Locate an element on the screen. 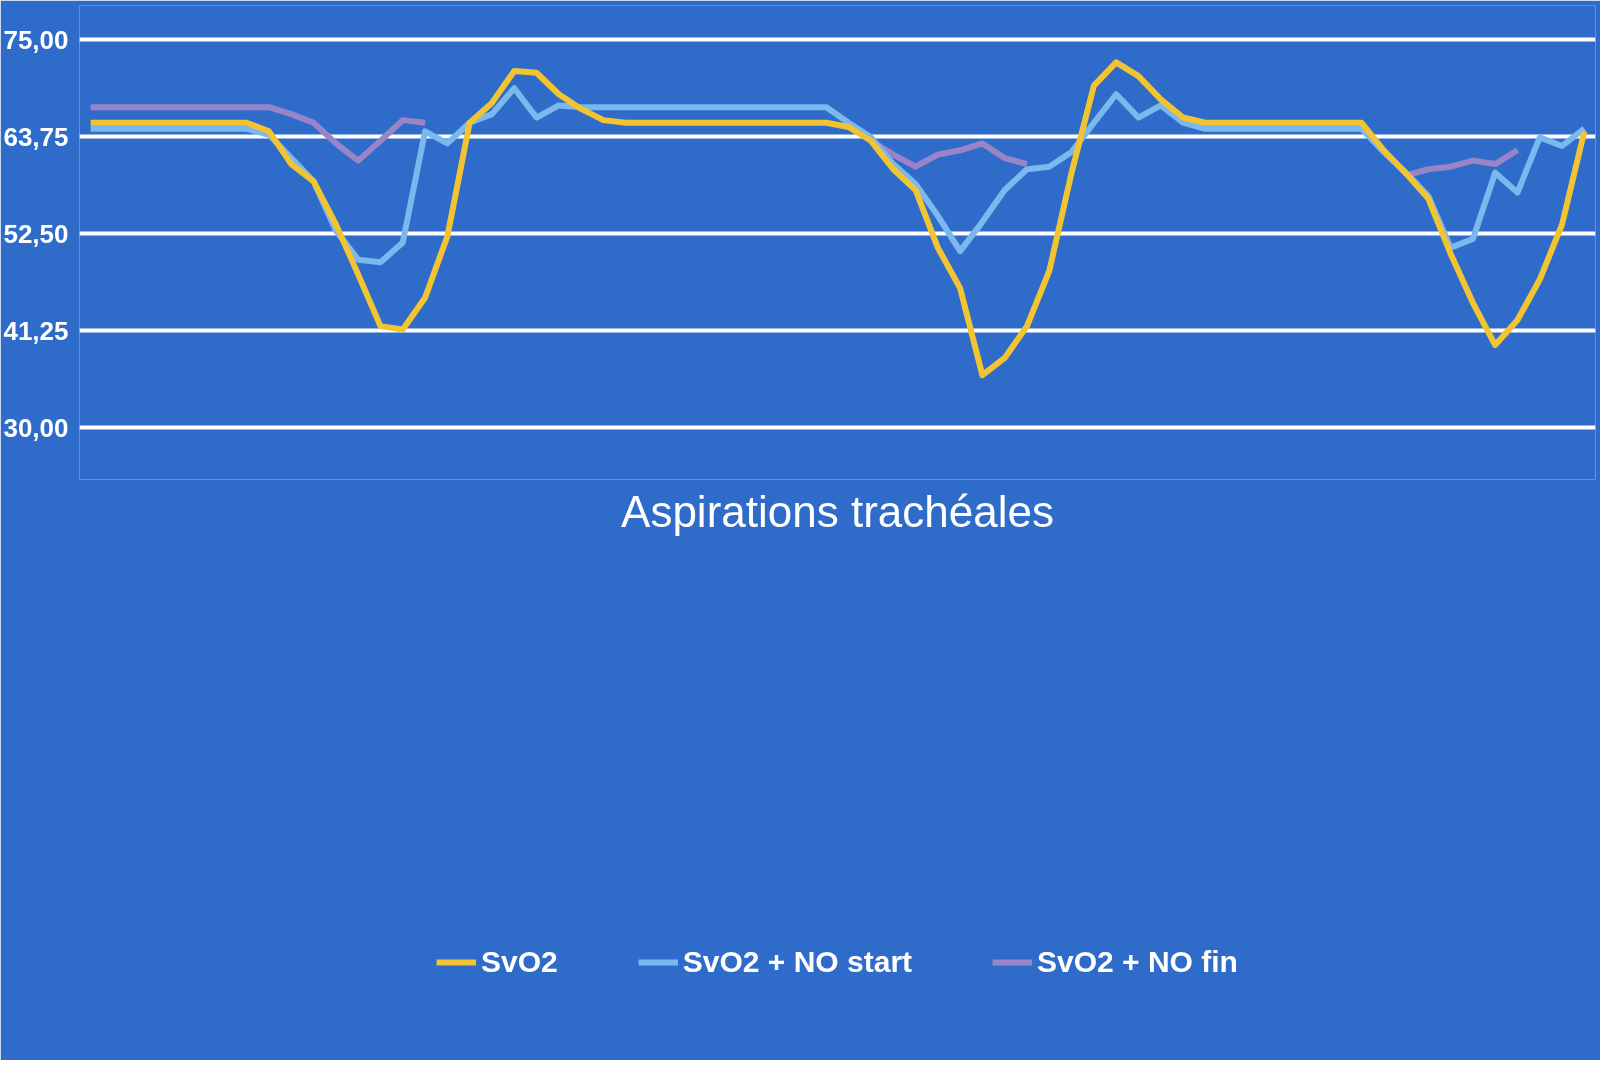  legend-label: SvO2 + NO start is located at coordinates (797, 962).